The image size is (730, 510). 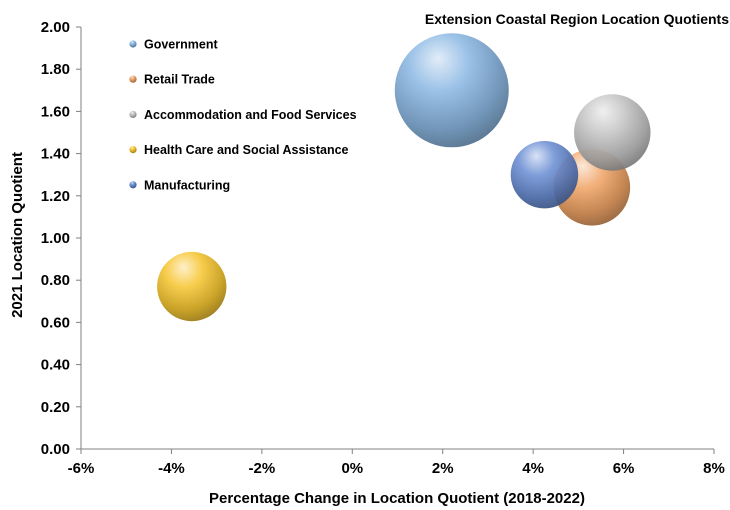 I want to click on x-tick-label: 6%, so click(x=624, y=468).